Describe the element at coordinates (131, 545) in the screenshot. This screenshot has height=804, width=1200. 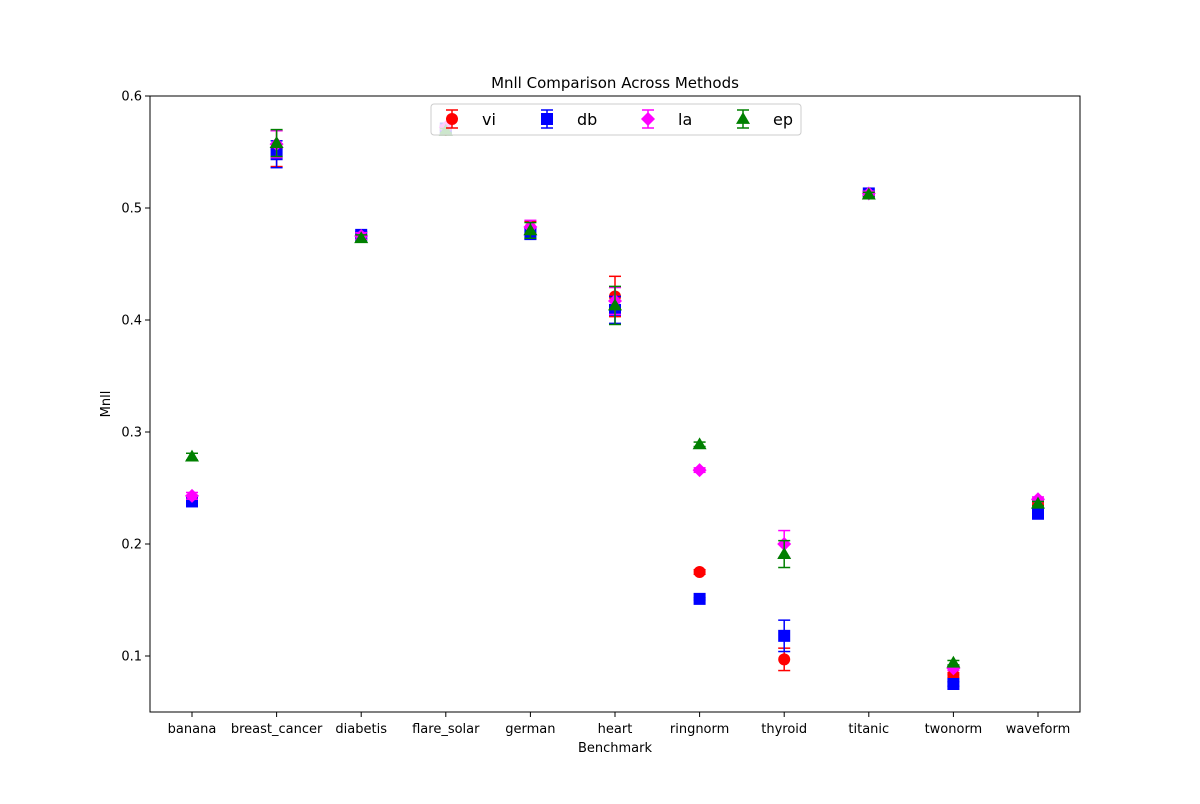
I see `y-tick-label: 0.2` at that location.